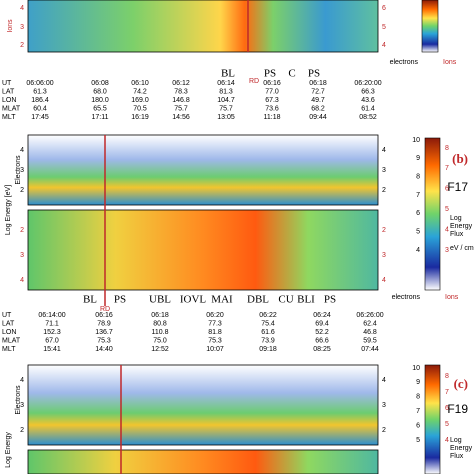 This screenshot has width=474, height=474. I want to click on satellite: F19, so click(457, 409).